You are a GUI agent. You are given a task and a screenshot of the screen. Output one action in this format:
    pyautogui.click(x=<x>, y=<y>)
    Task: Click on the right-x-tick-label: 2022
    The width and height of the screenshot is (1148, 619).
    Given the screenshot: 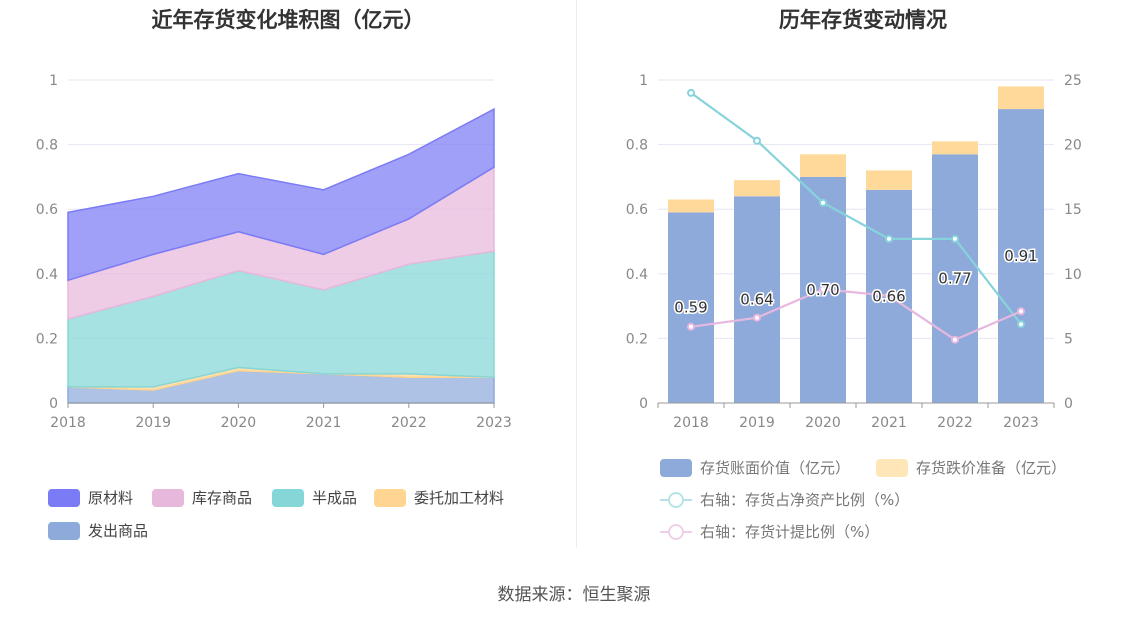 What is the action you would take?
    pyautogui.click(x=955, y=423)
    